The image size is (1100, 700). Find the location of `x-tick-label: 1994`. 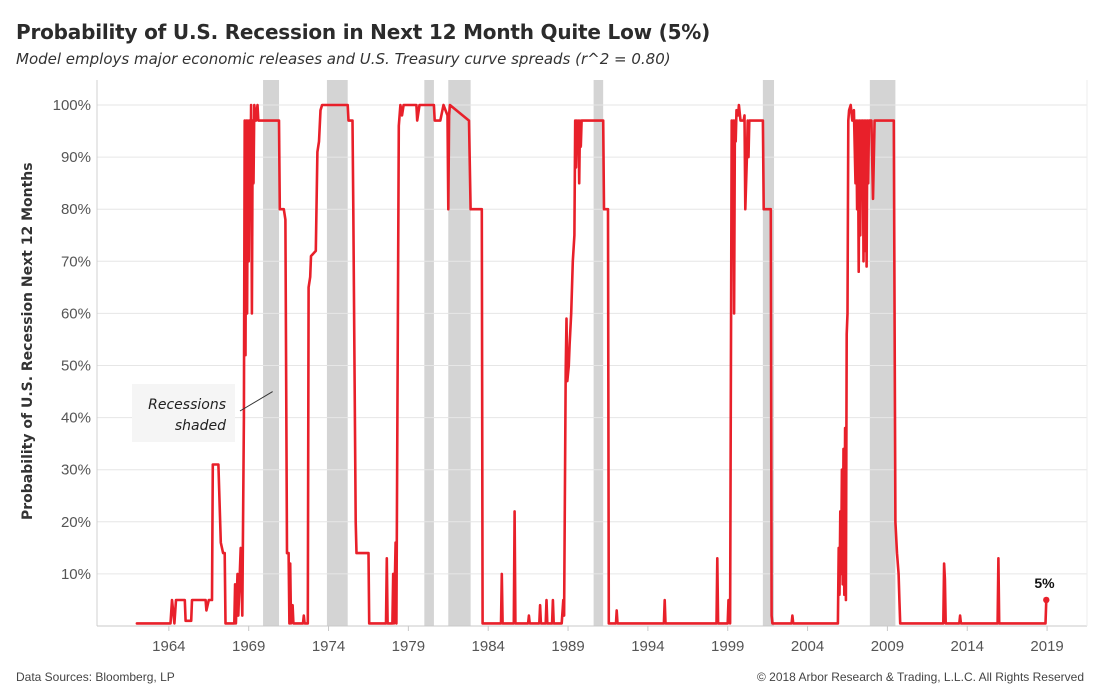

x-tick-label: 1994 is located at coordinates (647, 646).